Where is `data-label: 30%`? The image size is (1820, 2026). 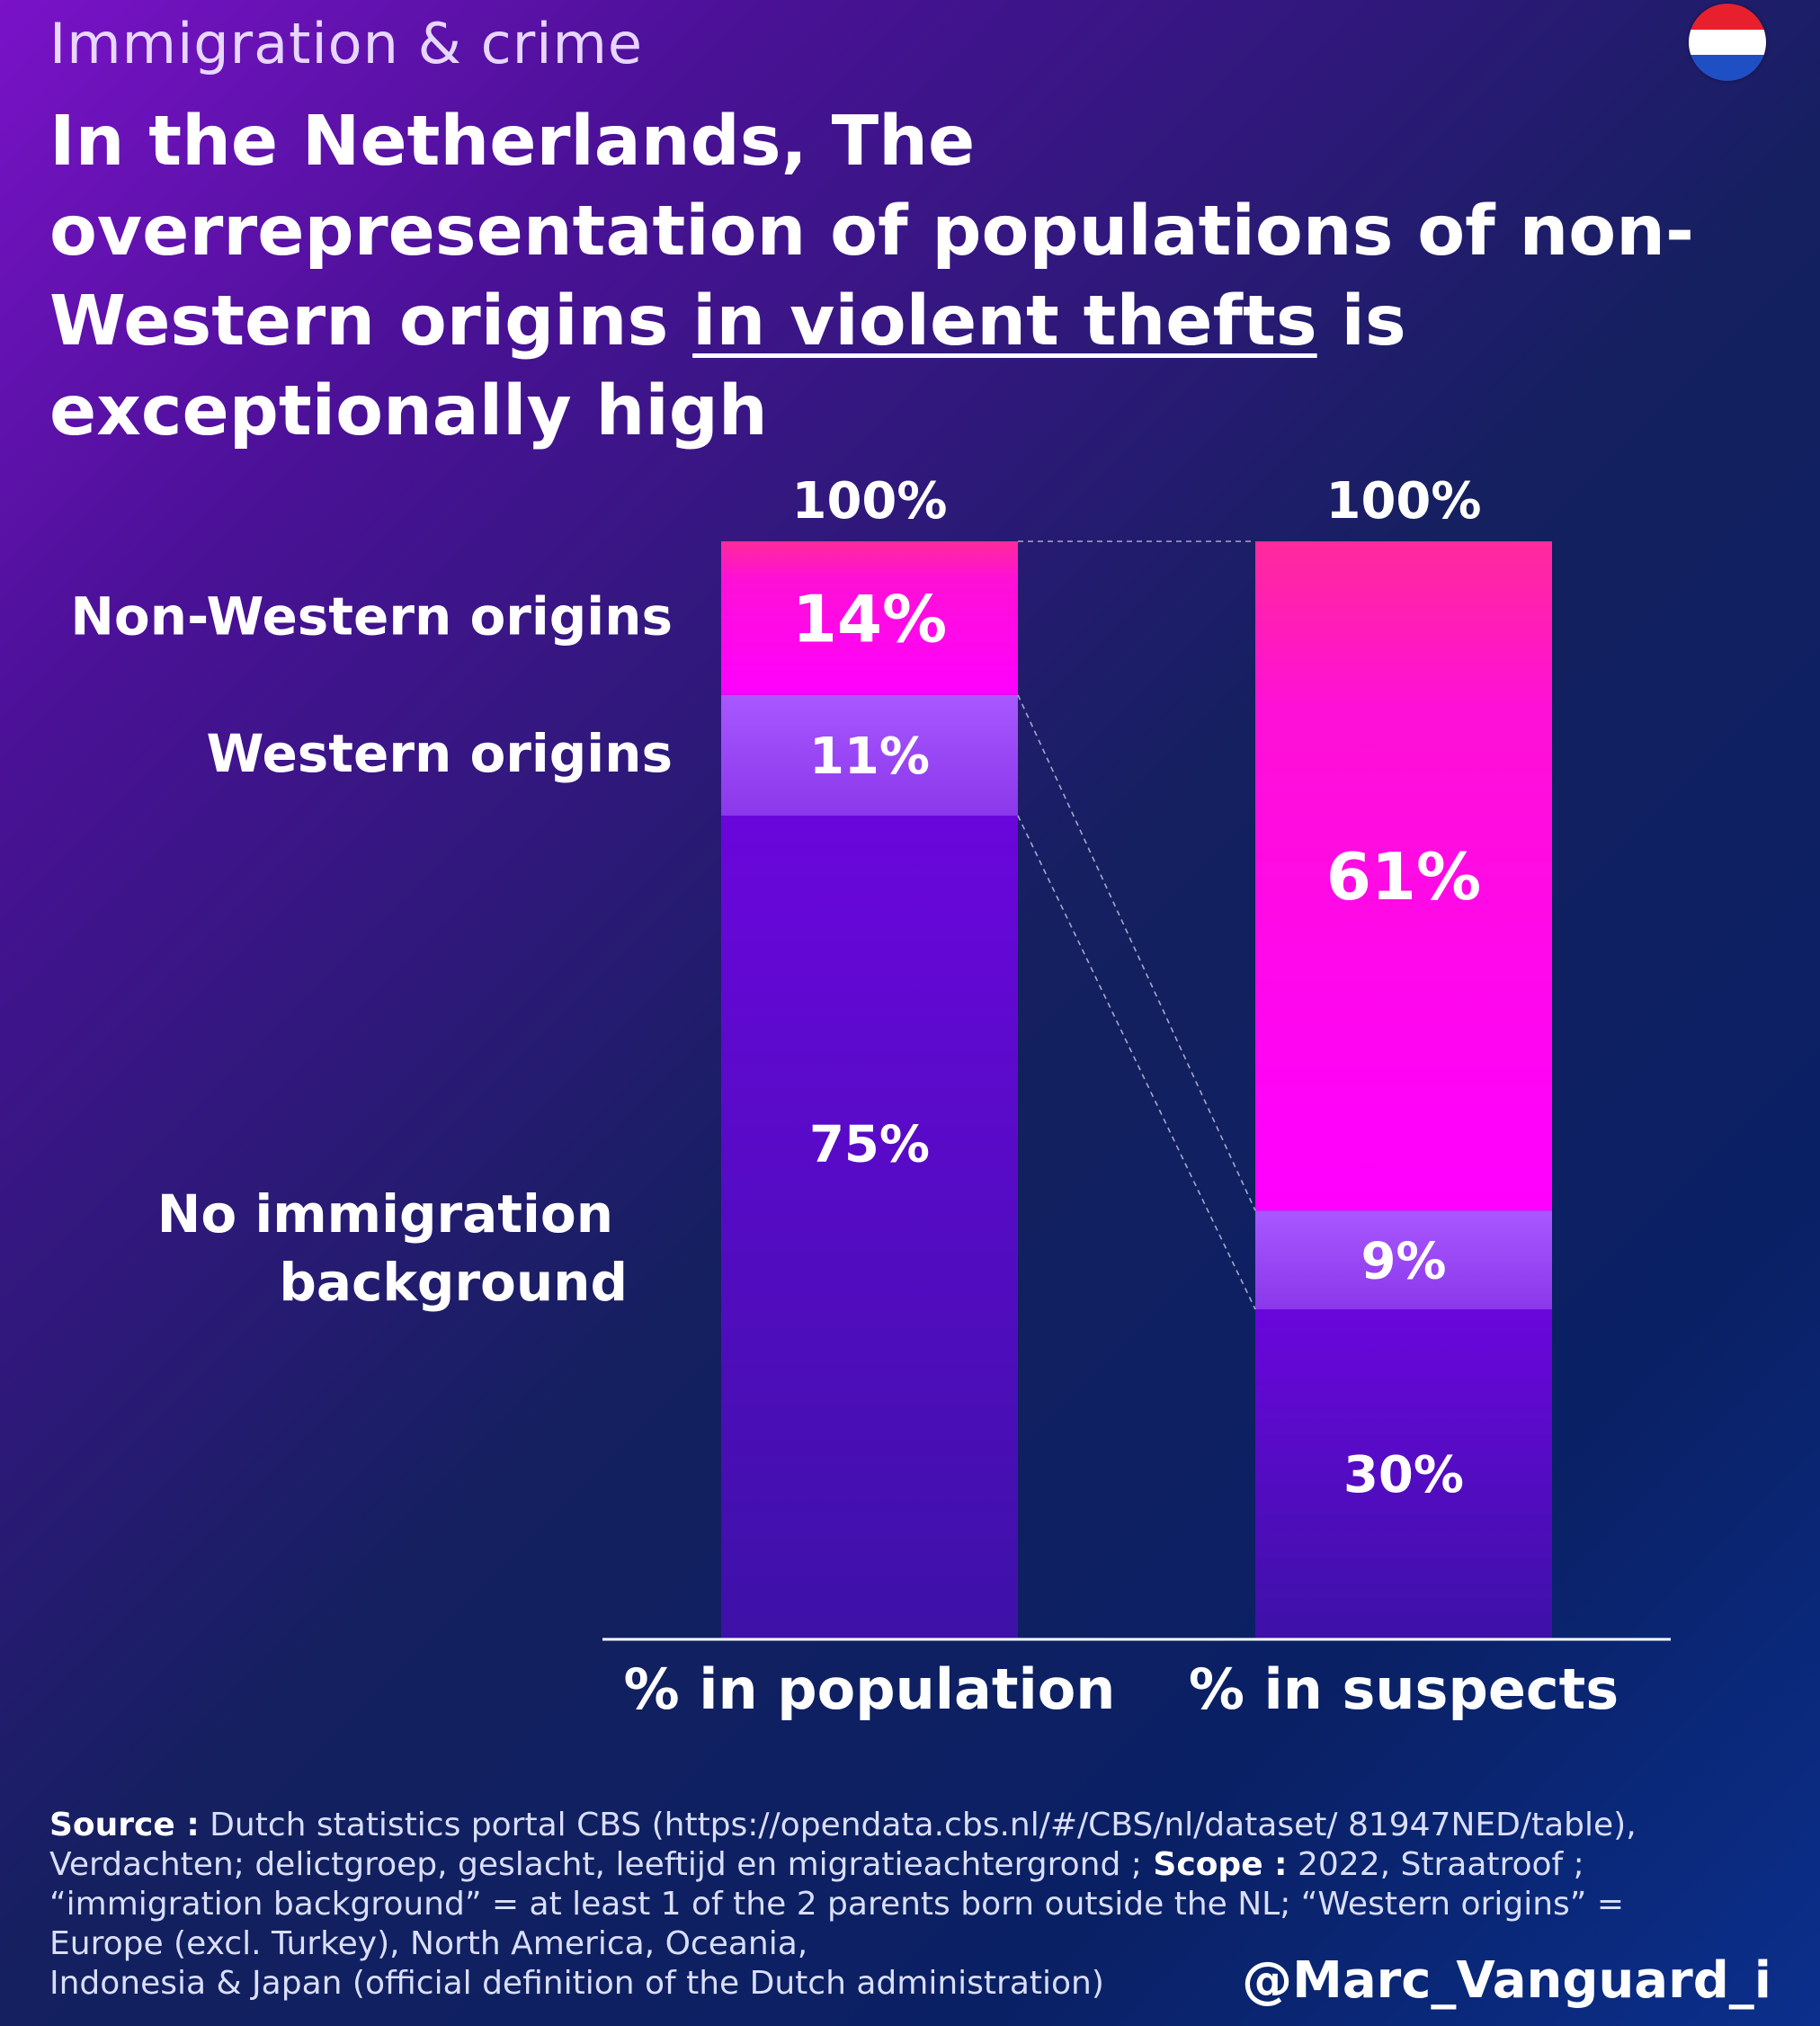
data-label: 30% is located at coordinates (1403, 1475).